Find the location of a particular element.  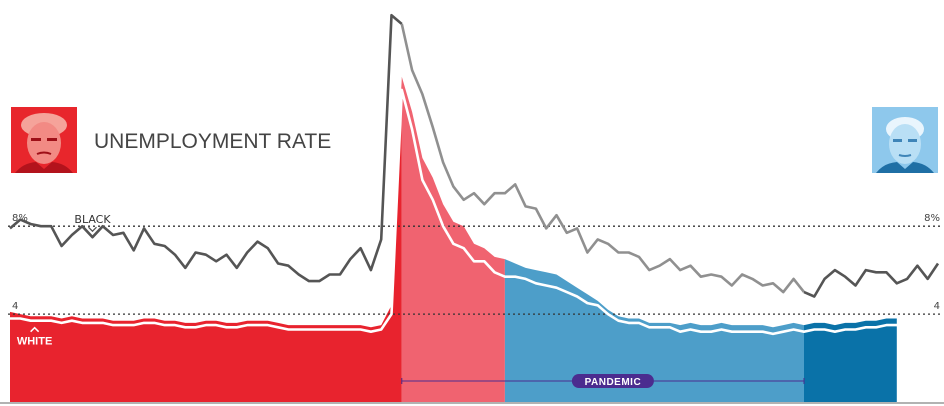

y-tick-label-right-4: 4 is located at coordinates (937, 306).